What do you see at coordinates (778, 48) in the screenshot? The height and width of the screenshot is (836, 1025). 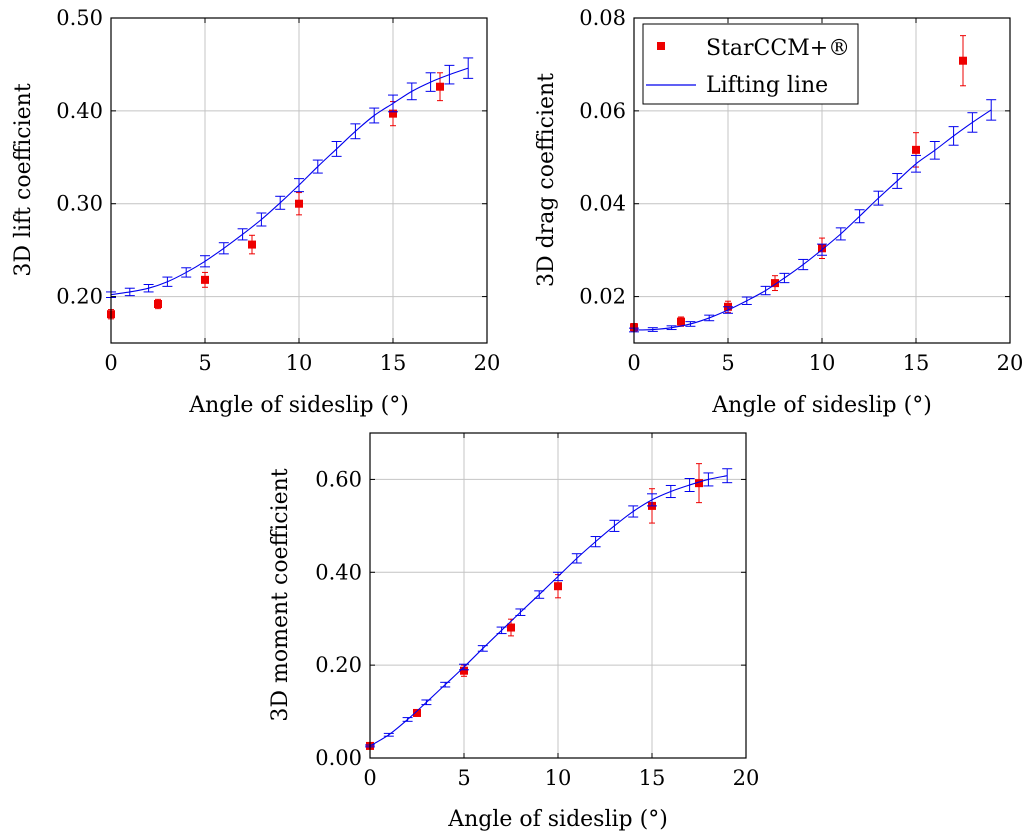 I see `legend-label-starccm: StarCCM+®` at bounding box center [778, 48].